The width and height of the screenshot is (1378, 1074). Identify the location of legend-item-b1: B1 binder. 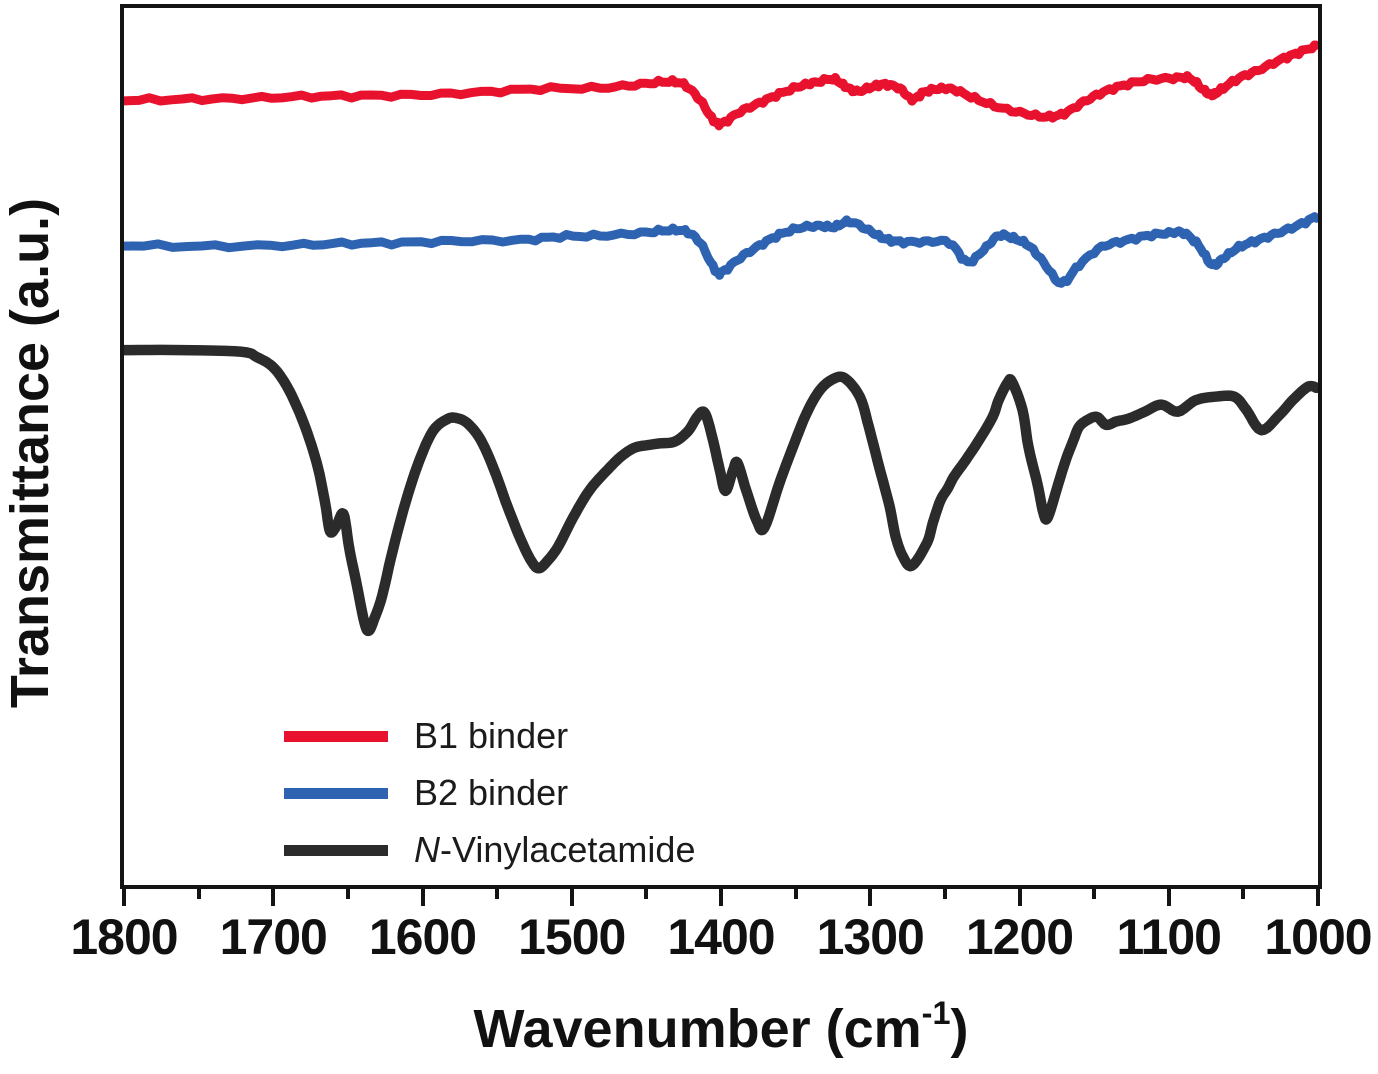
(489, 736).